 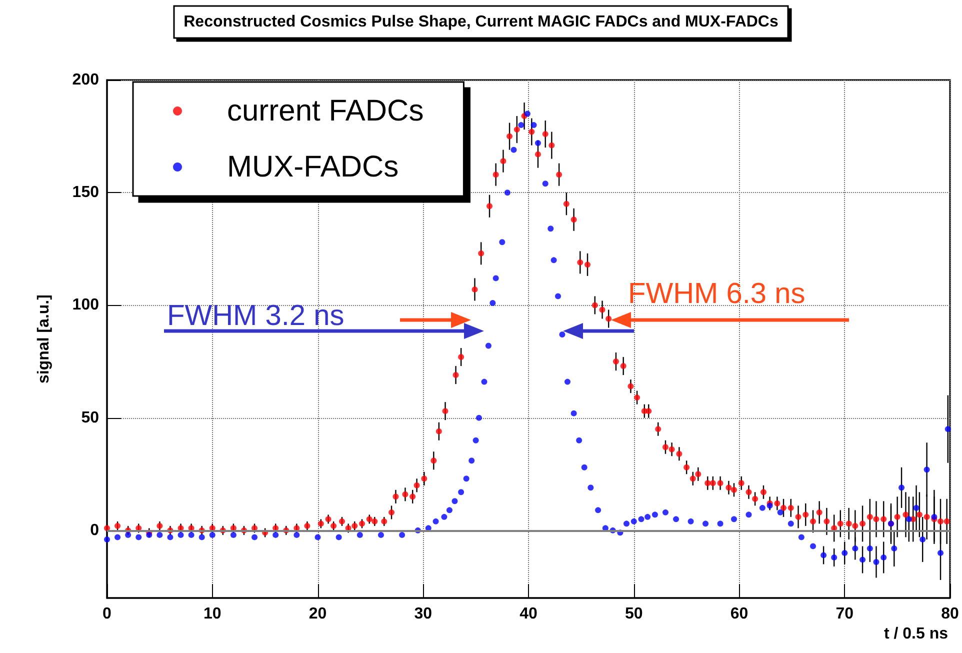 I want to click on x-tick-label: 20, so click(x=317, y=614).